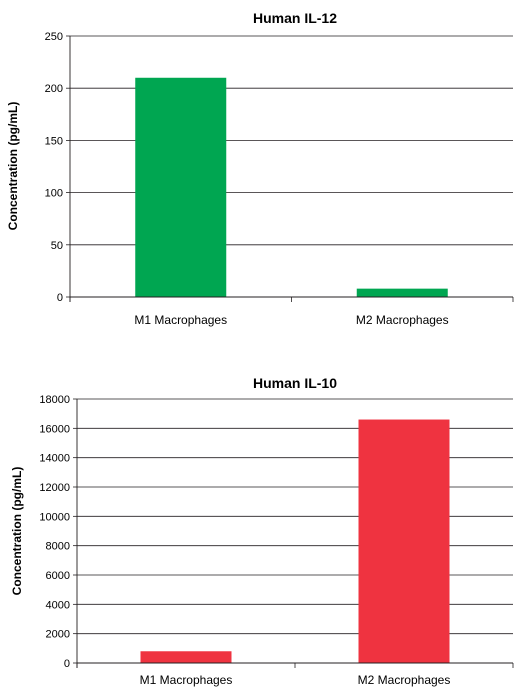 The height and width of the screenshot is (689, 521). I want to click on y-tick-label: 10000, so click(54, 517).